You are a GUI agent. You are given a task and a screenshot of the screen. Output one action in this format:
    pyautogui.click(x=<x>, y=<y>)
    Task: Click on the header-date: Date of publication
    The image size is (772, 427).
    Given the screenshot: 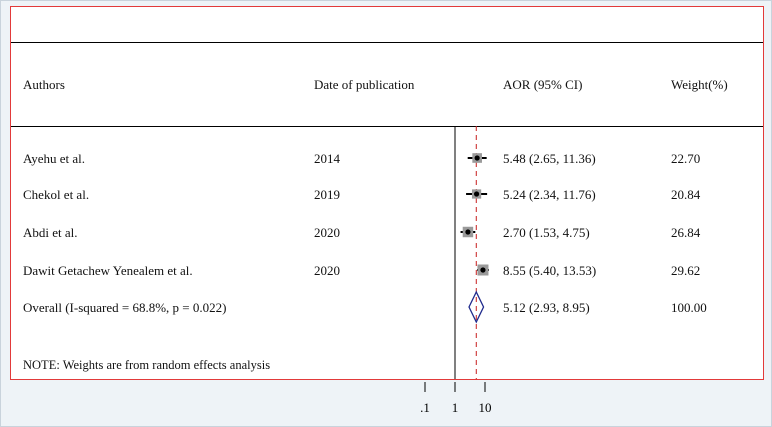 What is the action you would take?
    pyautogui.click(x=364, y=84)
    